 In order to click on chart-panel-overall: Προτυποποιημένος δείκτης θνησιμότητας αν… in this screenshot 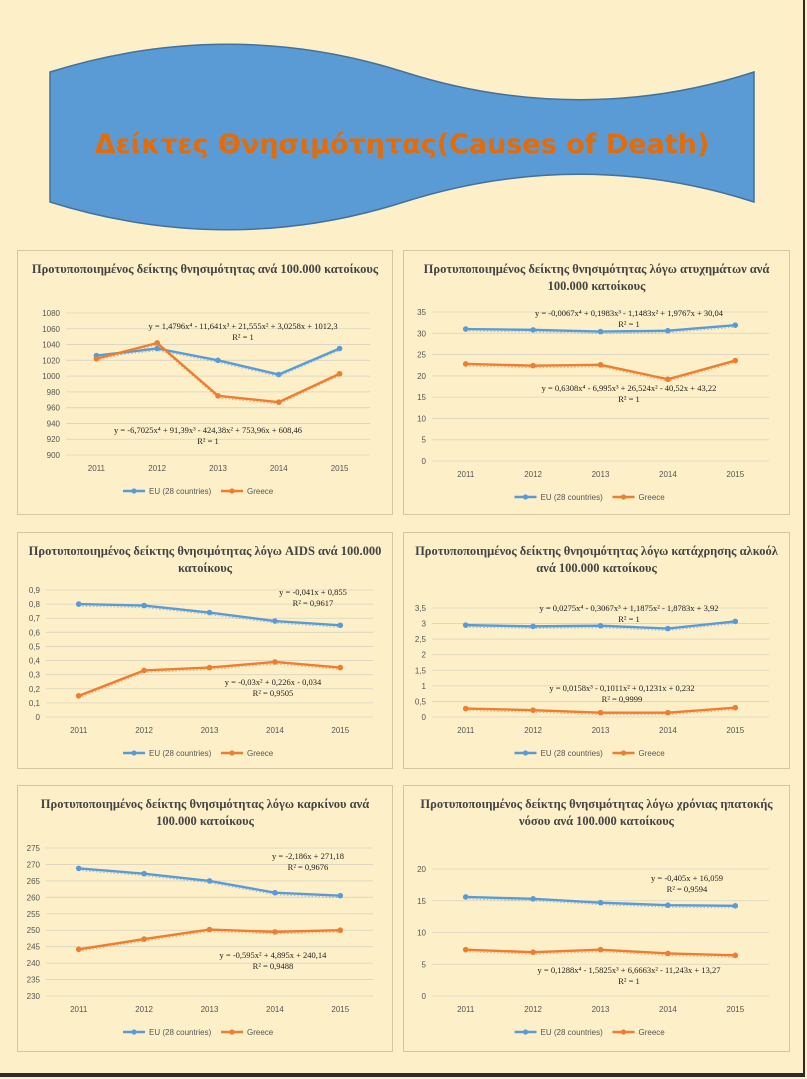, I will do `click(205, 382)`.